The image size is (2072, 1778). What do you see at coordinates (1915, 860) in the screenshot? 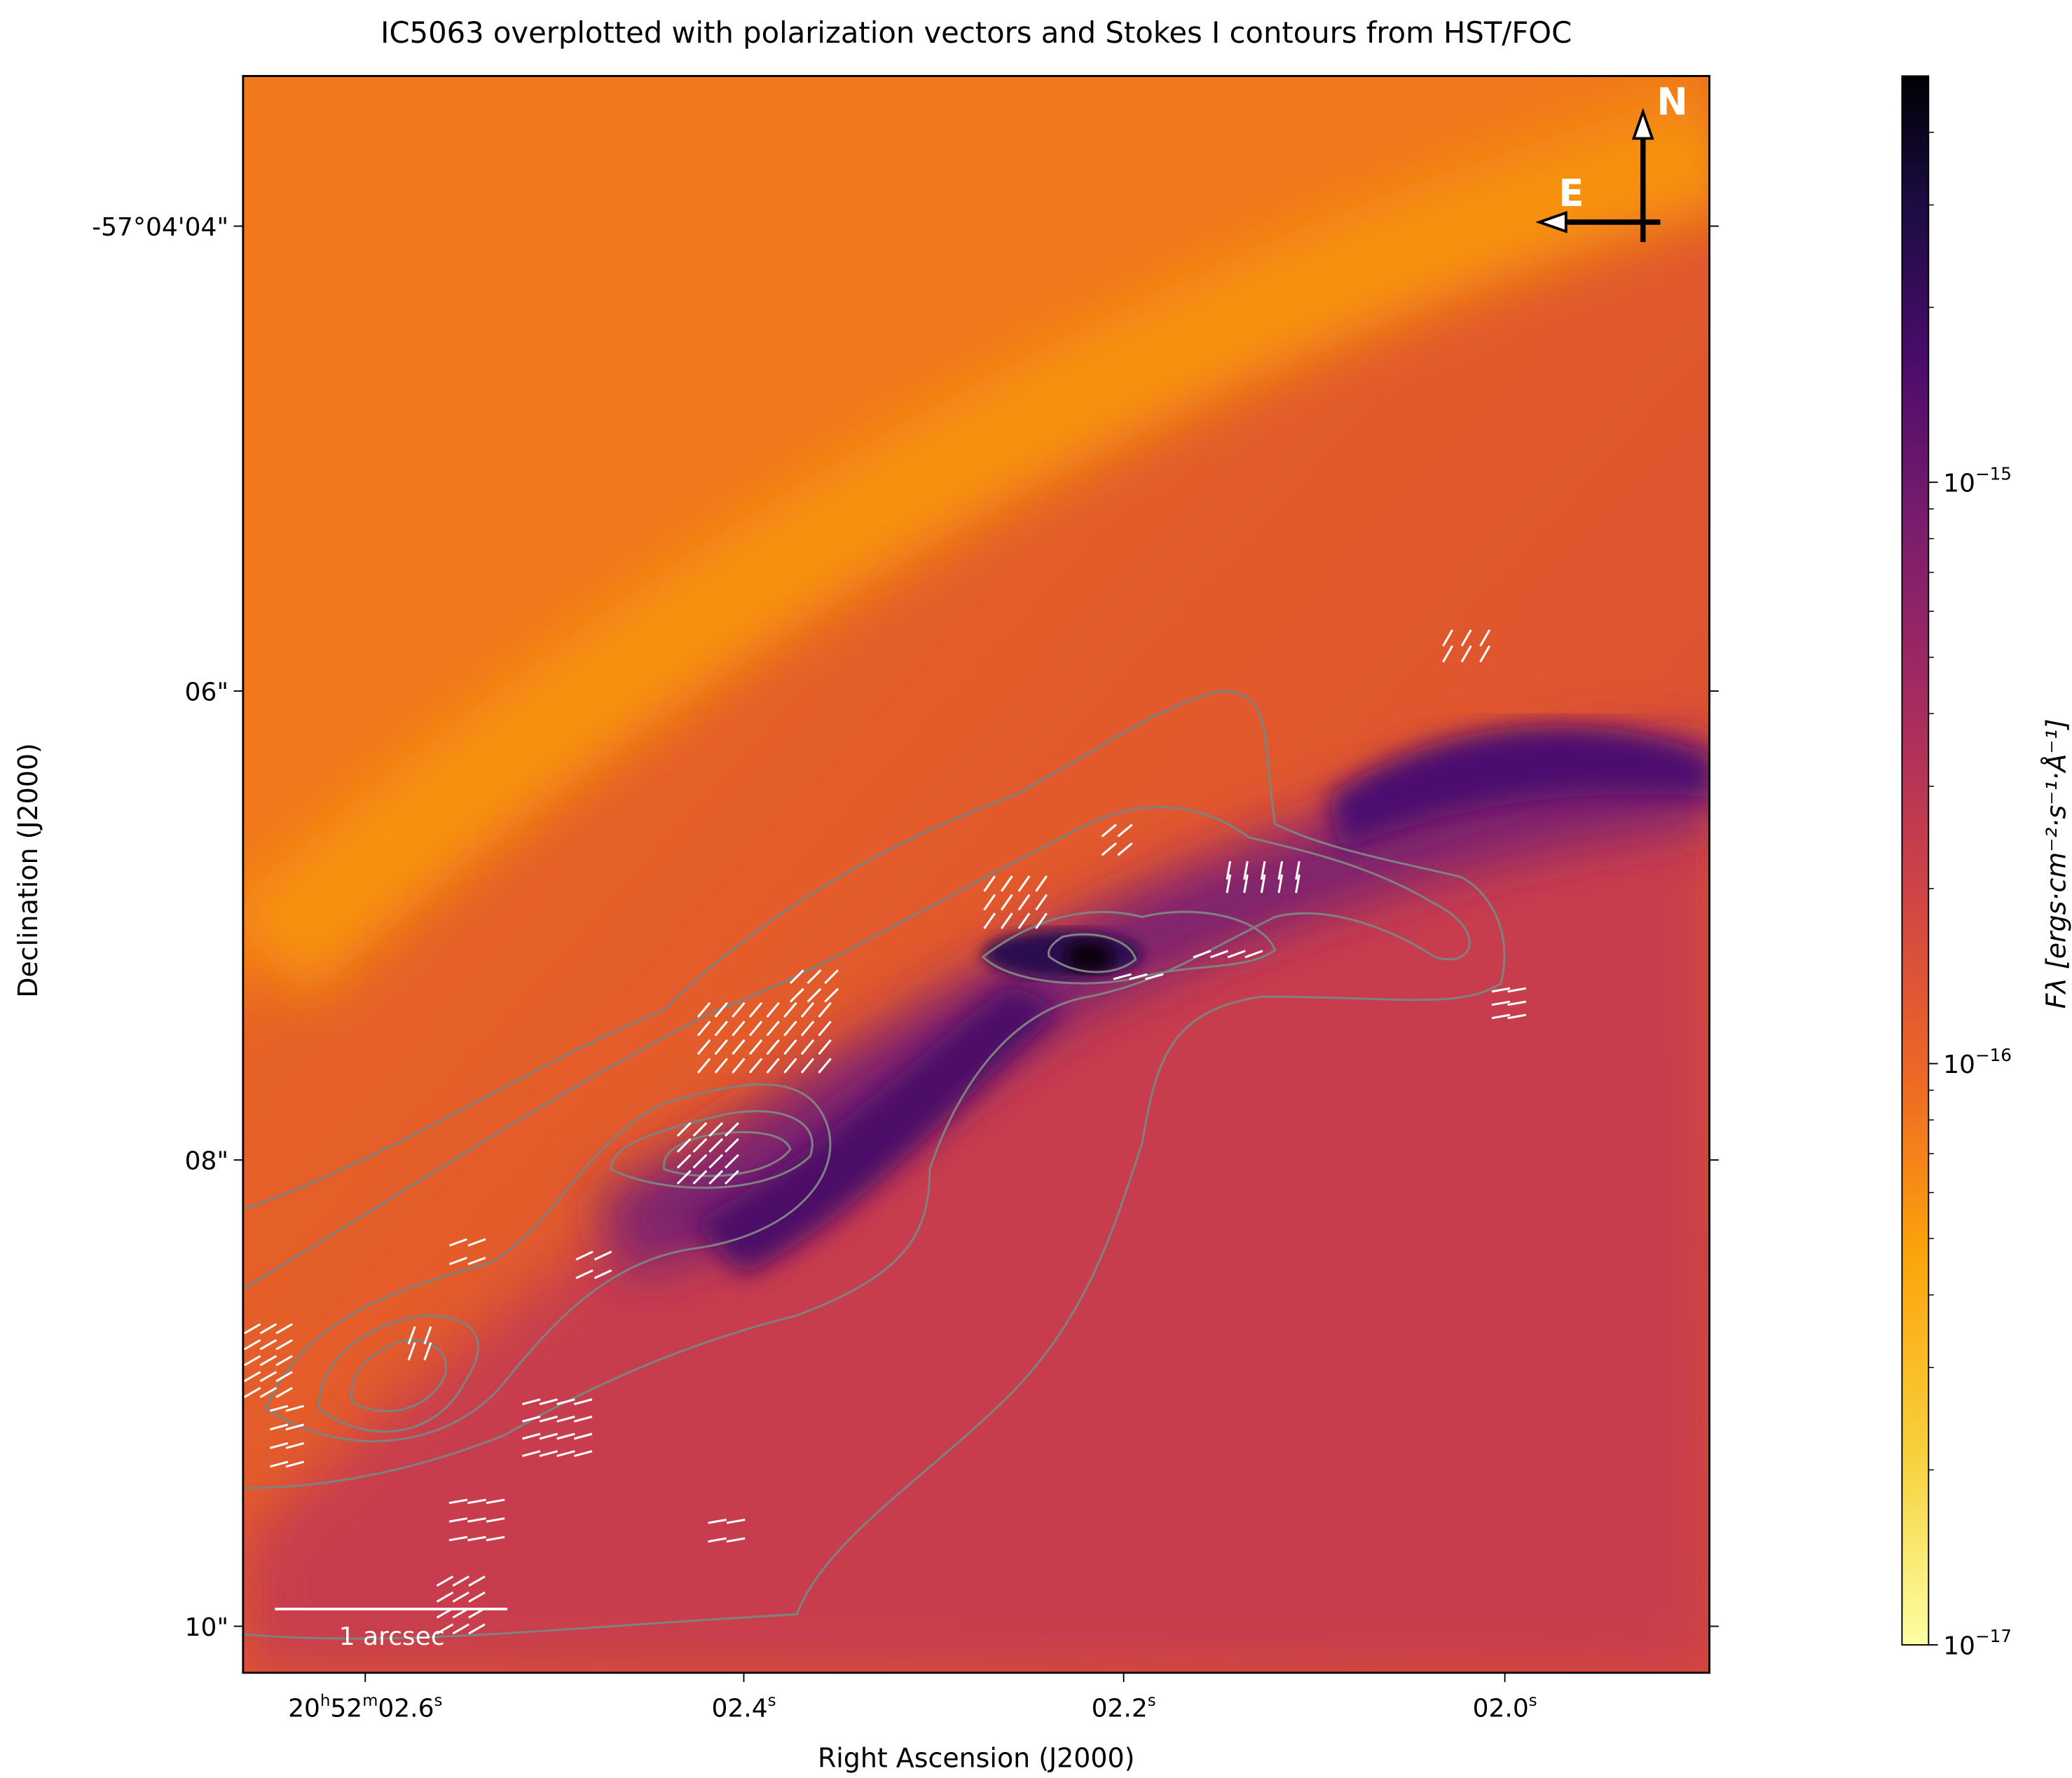
I see `colorbar` at bounding box center [1915, 860].